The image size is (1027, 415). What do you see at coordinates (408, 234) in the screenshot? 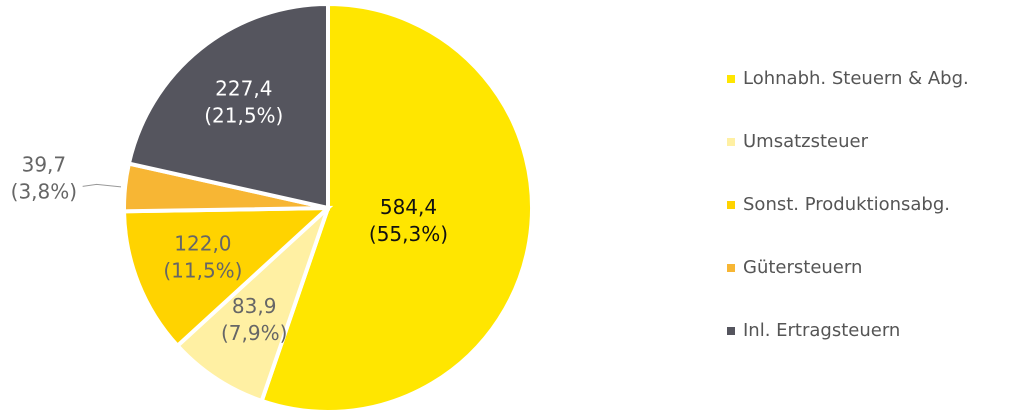
I see `percentage-label: (55,3%)` at bounding box center [408, 234].